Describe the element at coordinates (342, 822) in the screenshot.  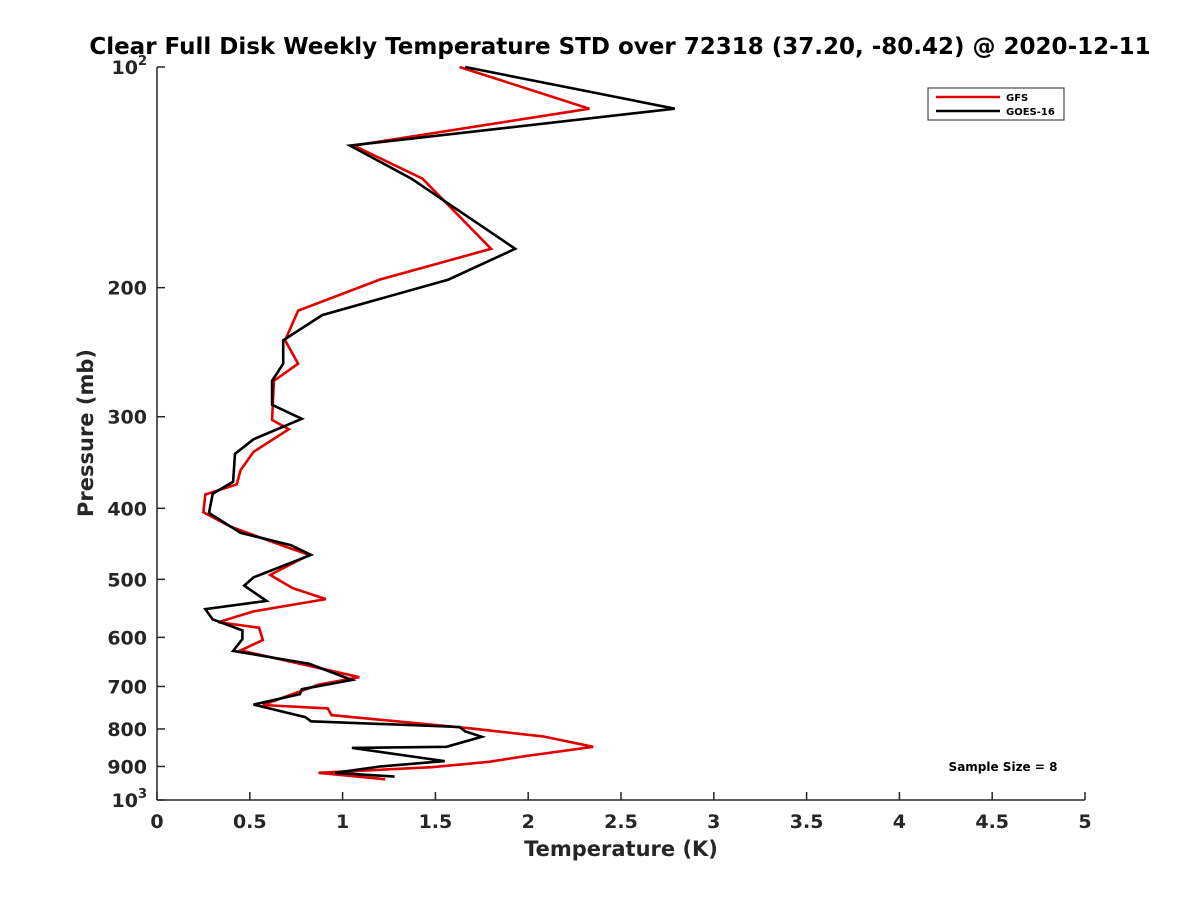
I see `x-tick-label: 1` at that location.